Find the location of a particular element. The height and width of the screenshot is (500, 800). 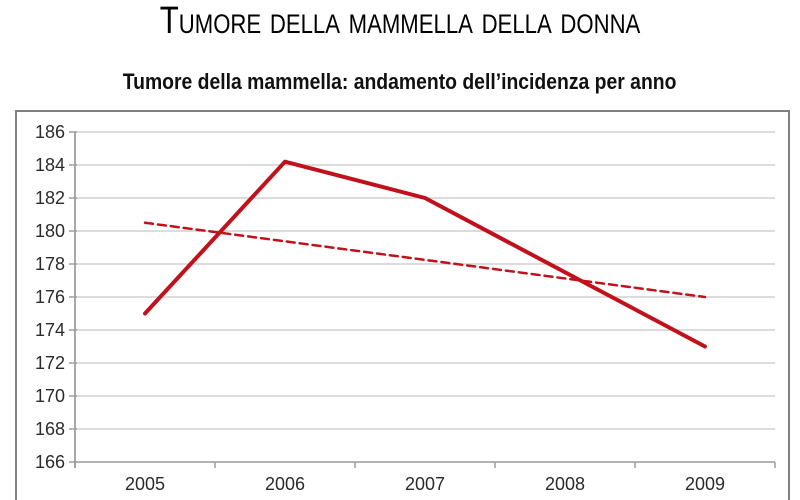

main-title: Tumore della mammella della donna is located at coordinates (400, 21).